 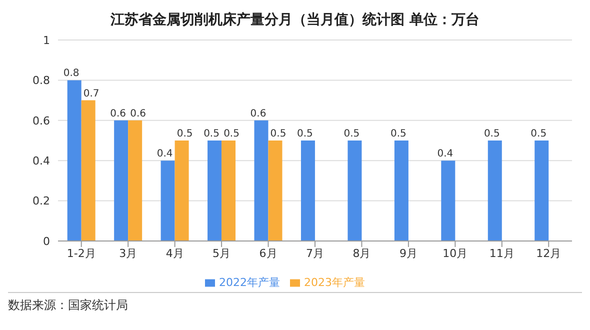 What do you see at coordinates (295, 20) in the screenshot?
I see `chart-title: 江苏省金属切削机床产量分月（当月值）统计图 单位：万台` at bounding box center [295, 20].